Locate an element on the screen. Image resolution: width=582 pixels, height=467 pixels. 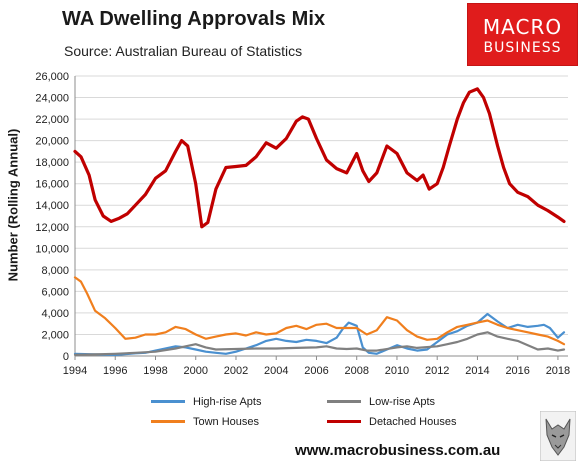
y-tick-label: 22,000 is located at coordinates (52, 120).